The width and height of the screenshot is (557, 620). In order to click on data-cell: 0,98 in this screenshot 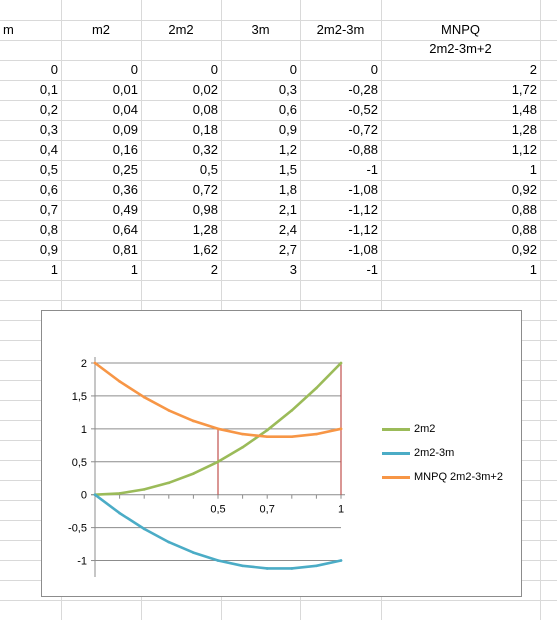, I will do `click(205, 209)`.